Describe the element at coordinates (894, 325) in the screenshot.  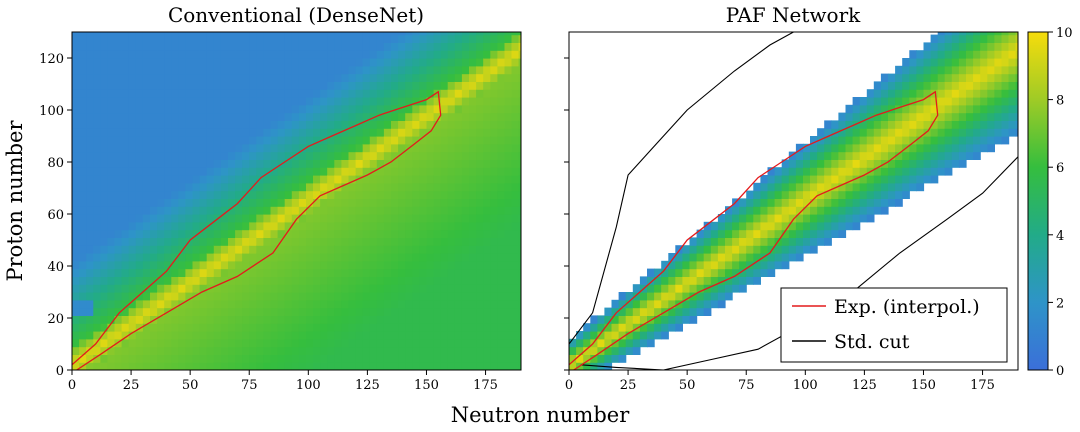
I see `legend: Exp. (interpol.) Std. cut` at that location.